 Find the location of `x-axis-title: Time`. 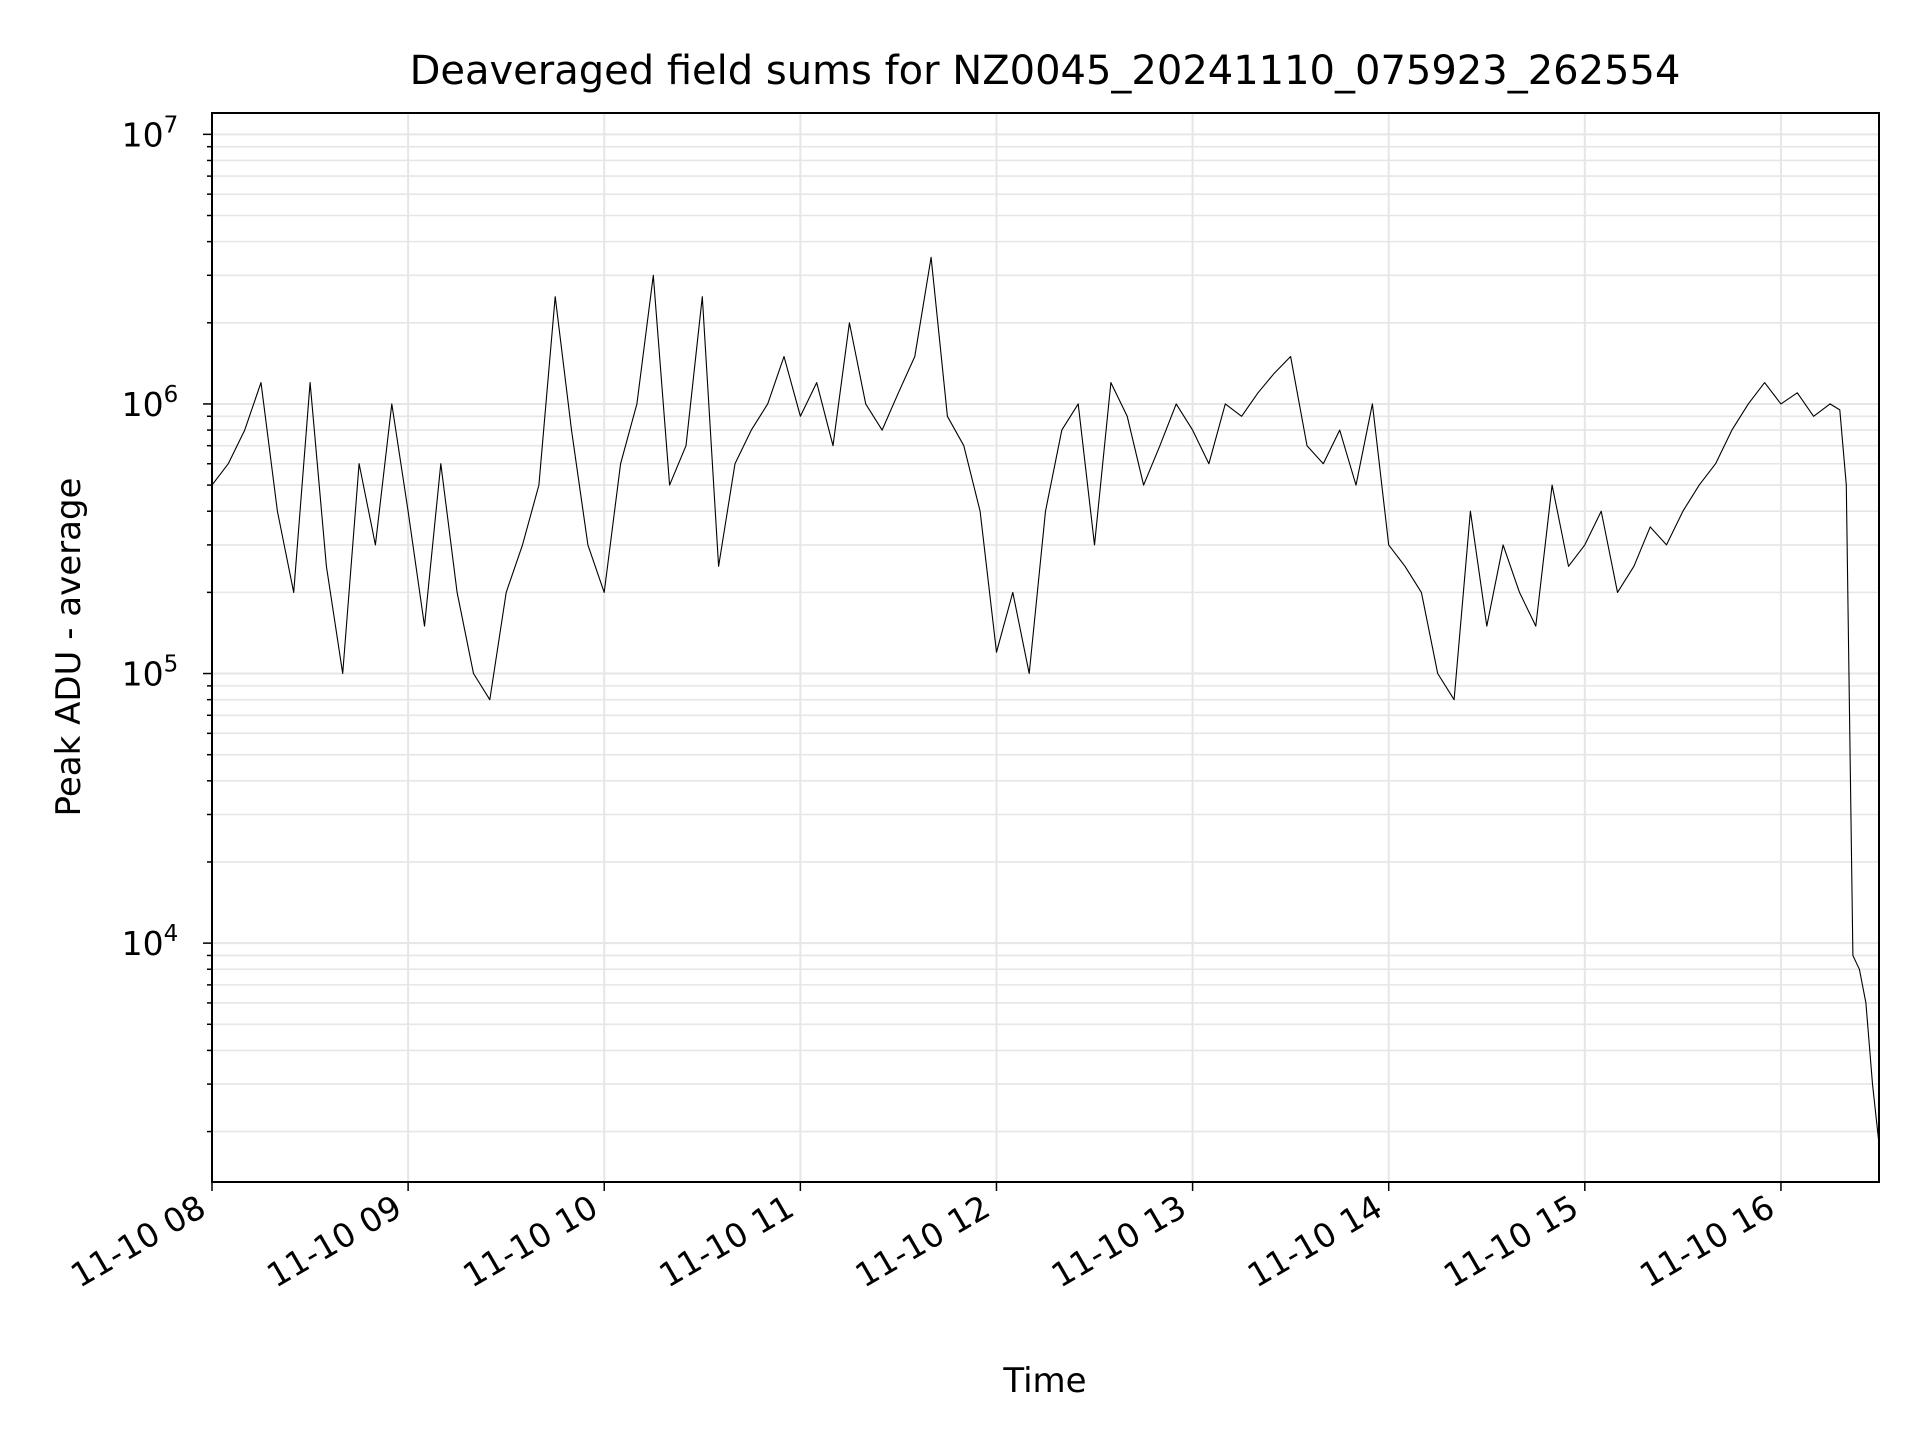

x-axis-title: Time is located at coordinates (1044, 1381).